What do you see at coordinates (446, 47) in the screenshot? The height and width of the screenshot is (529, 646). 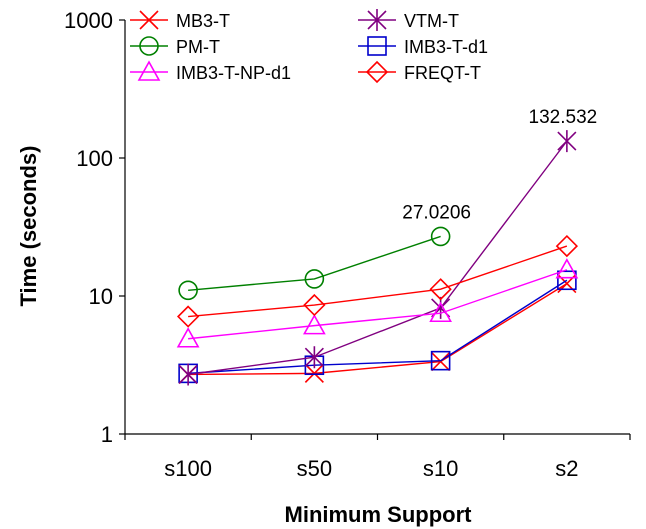 I see `legend-label: IMB3-T-d1` at bounding box center [446, 47].